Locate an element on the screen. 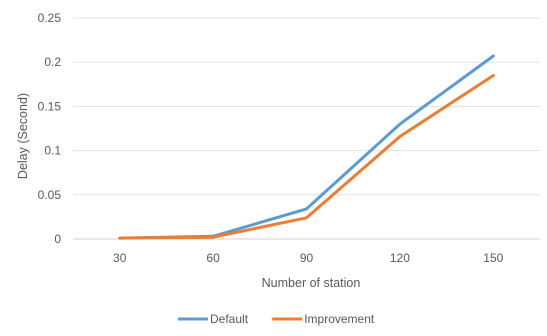  y-tick-label: 0.15 is located at coordinates (50, 106).